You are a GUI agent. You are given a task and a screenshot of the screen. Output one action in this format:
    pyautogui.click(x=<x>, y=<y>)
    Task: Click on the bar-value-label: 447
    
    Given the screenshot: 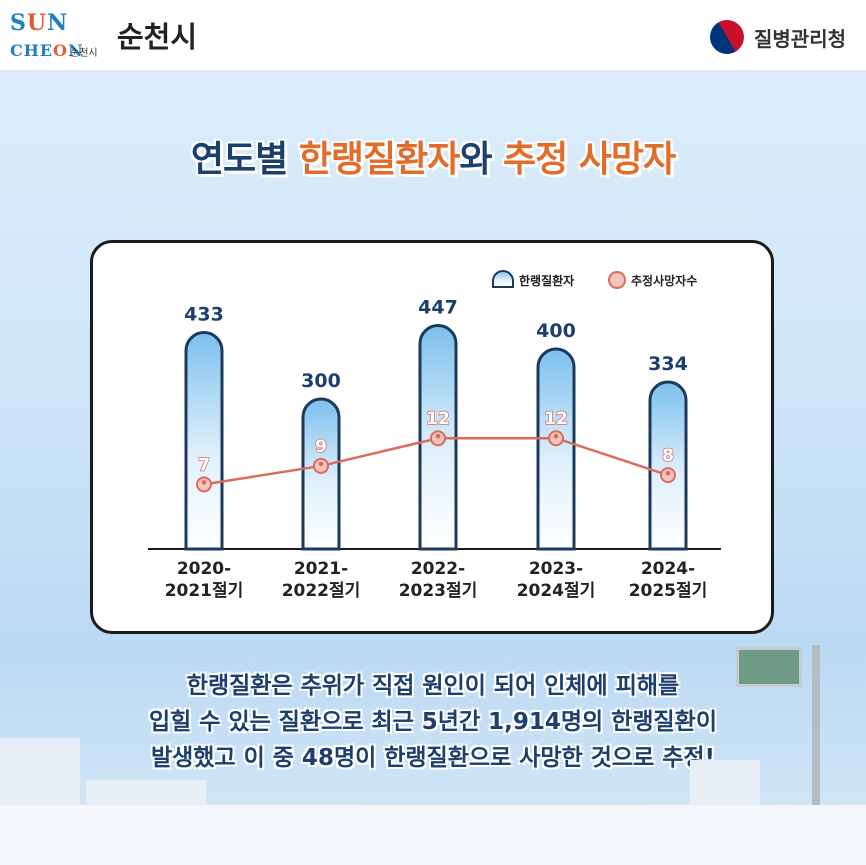 What is the action you would take?
    pyautogui.click(x=438, y=308)
    